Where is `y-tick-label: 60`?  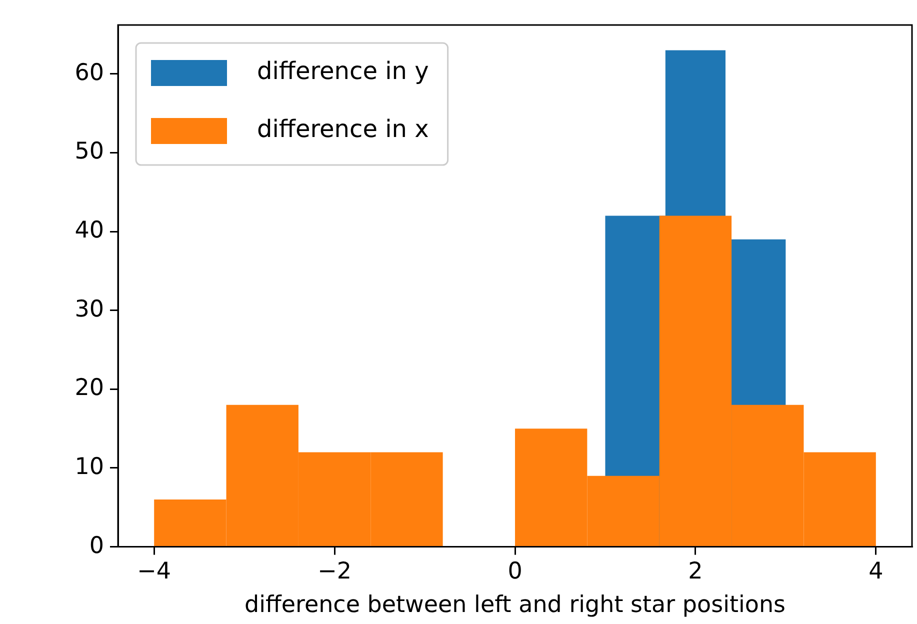 y-tick-label: 60 is located at coordinates (89, 73).